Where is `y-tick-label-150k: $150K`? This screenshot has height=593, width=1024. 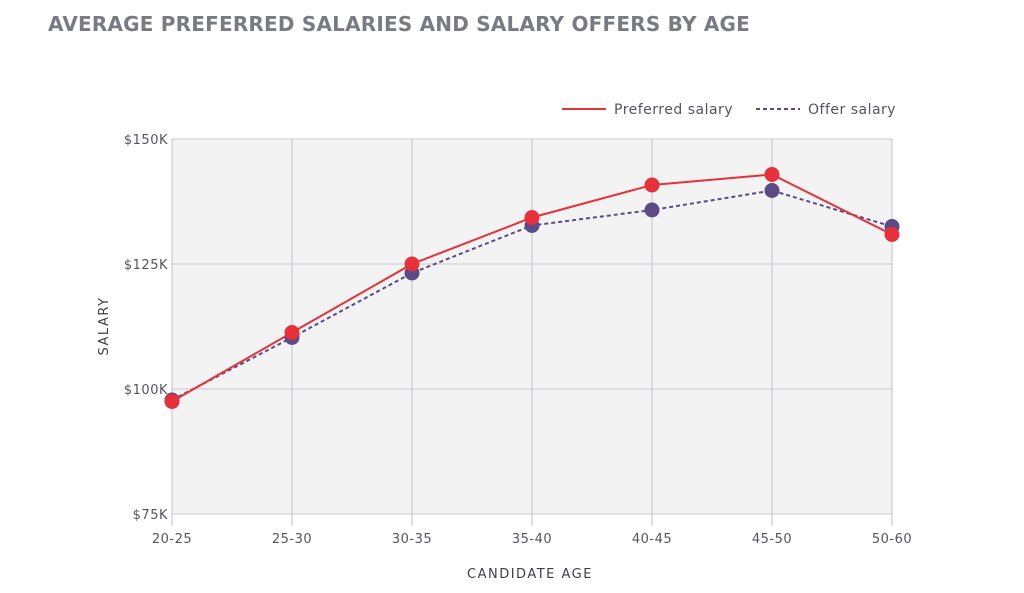 y-tick-label-150k: $150K is located at coordinates (146, 140).